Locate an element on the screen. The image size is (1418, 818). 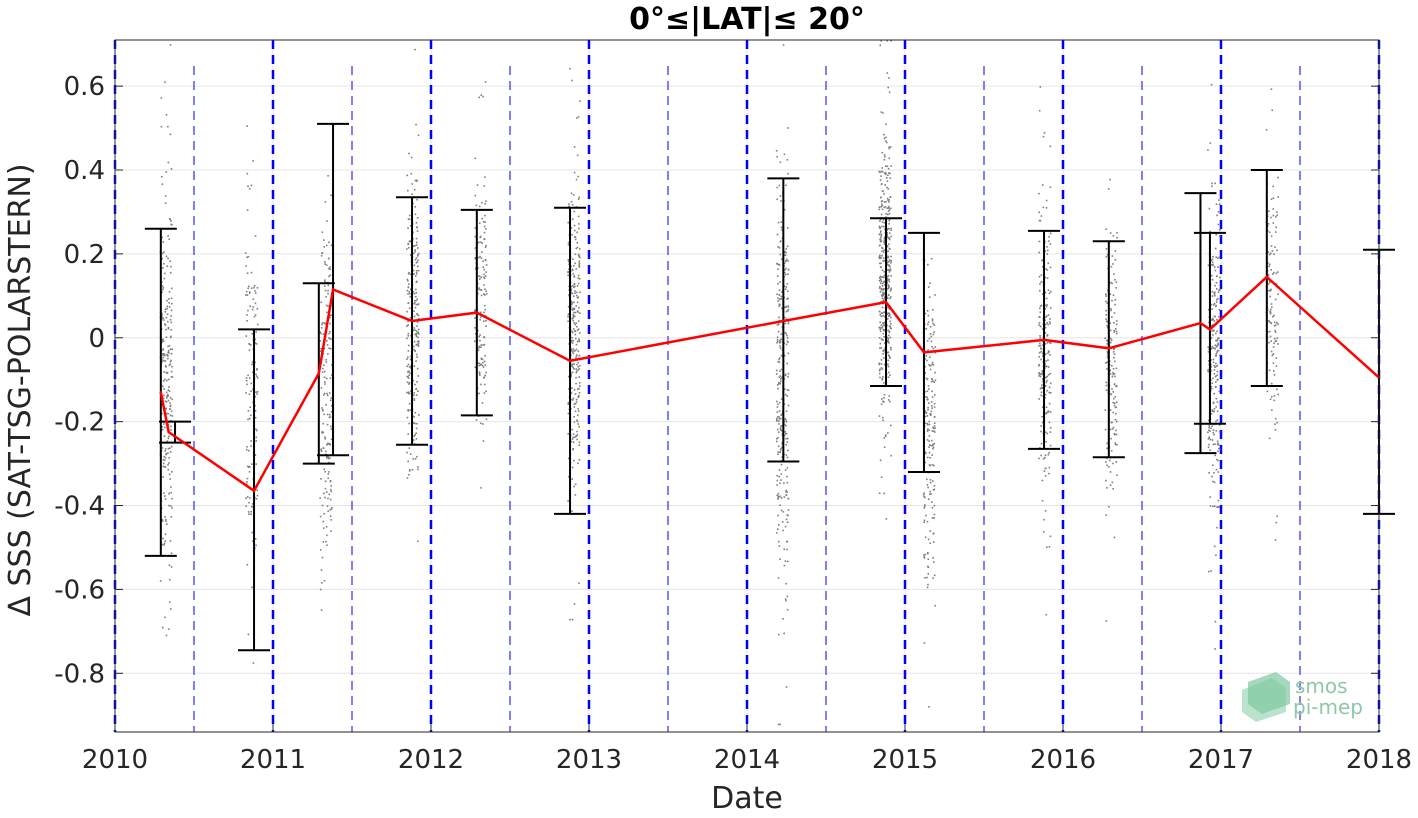
series-point is located at coordinates (1044, 340).